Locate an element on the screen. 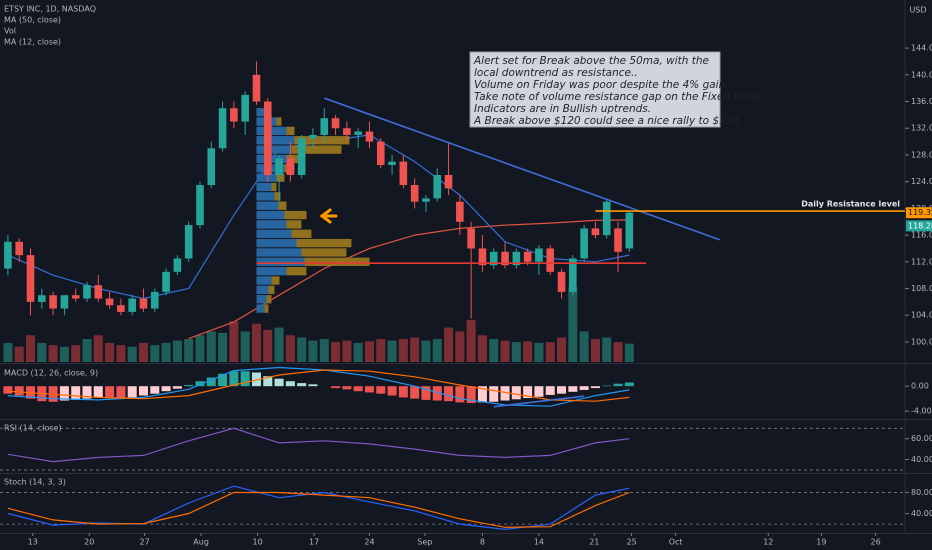  drawing-line is located at coordinates (539, 401).